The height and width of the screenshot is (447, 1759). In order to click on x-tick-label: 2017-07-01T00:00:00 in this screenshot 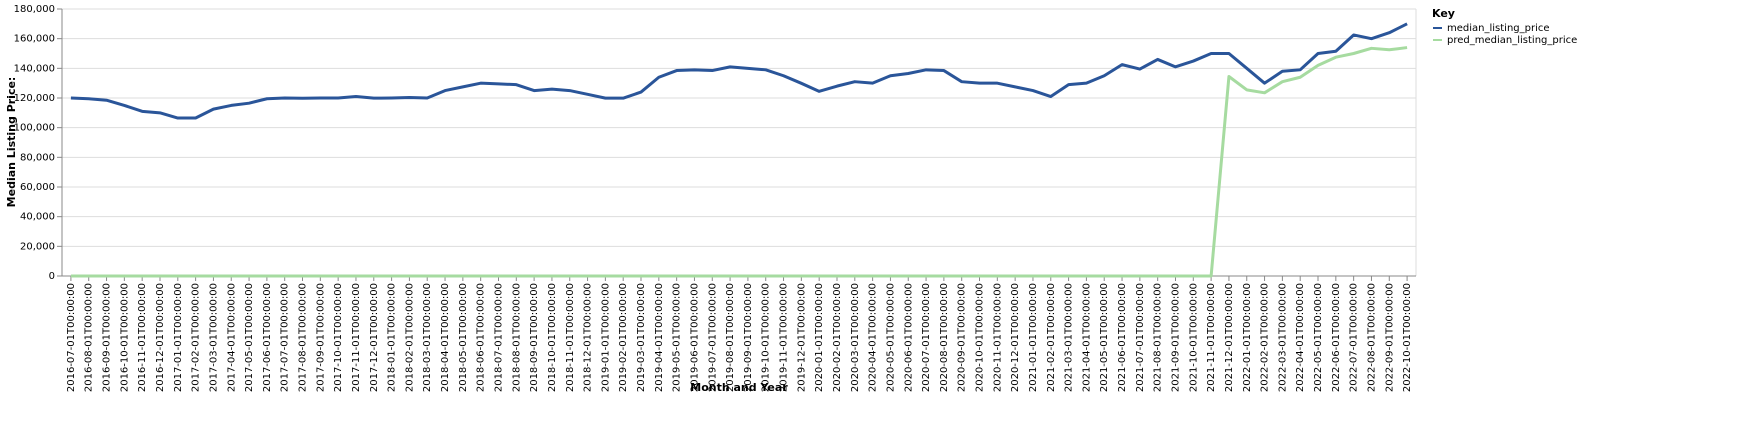, I will do `click(285, 337)`.